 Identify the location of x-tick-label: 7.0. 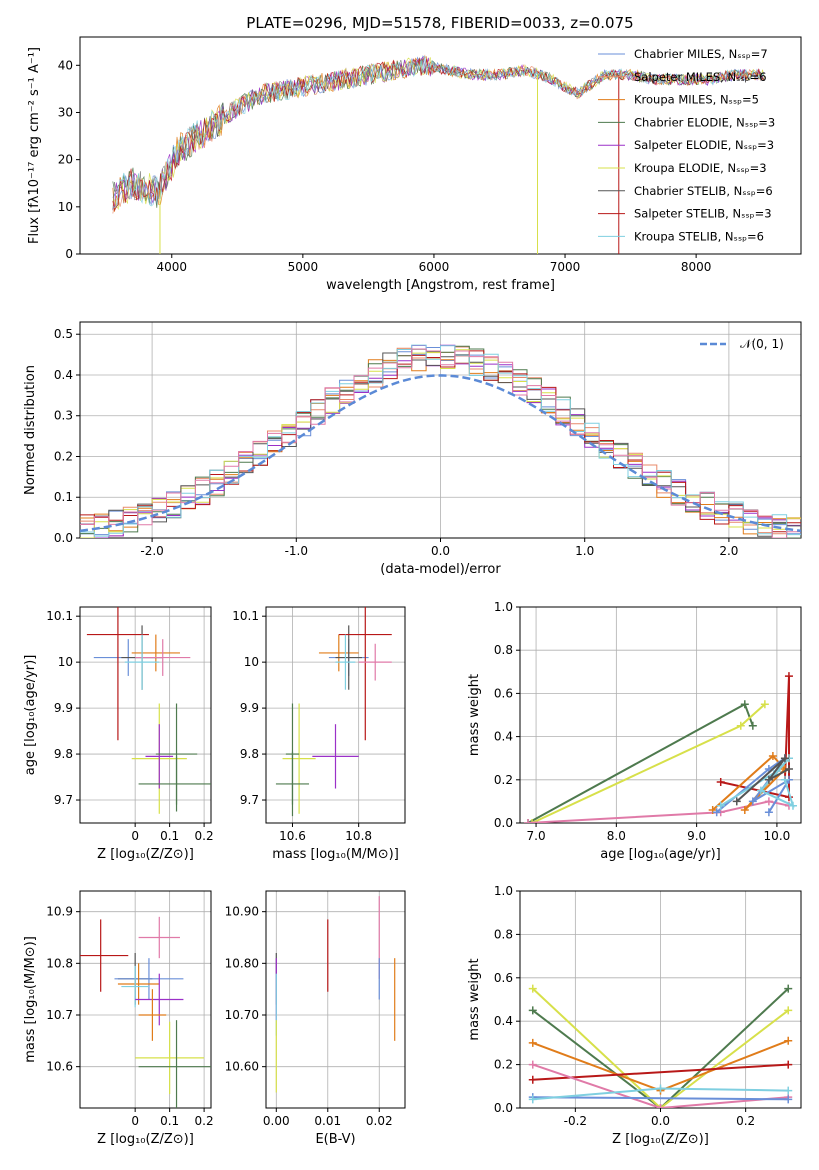
(536, 836).